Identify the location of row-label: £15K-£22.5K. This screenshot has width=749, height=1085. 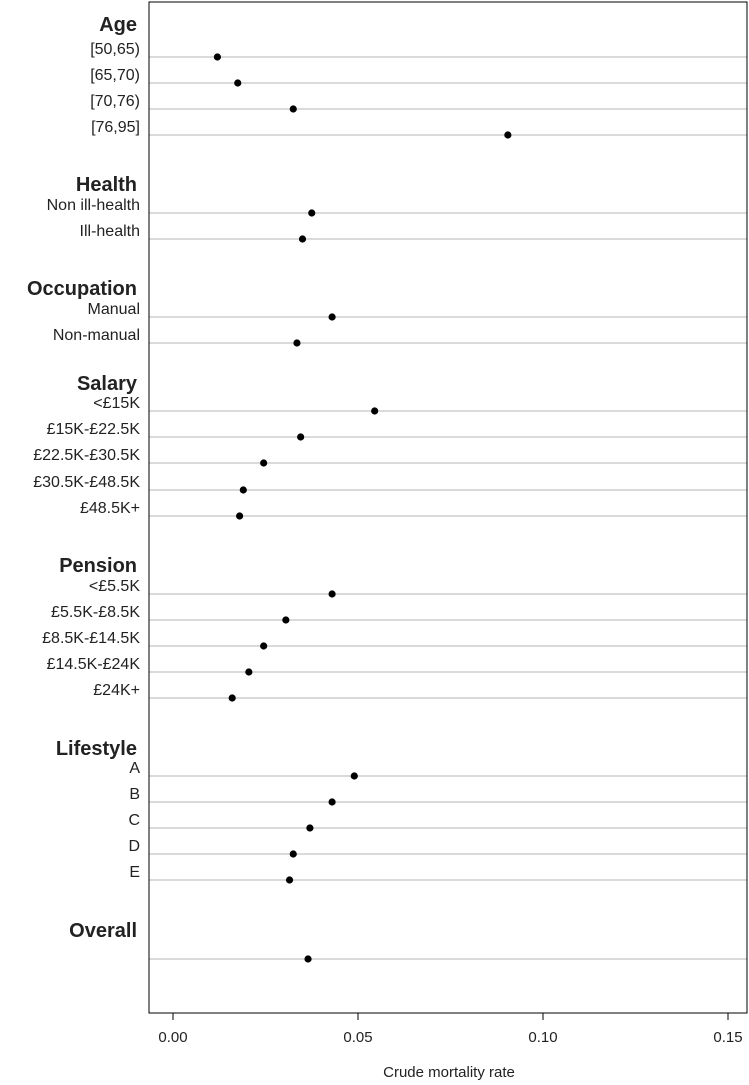
(94, 429).